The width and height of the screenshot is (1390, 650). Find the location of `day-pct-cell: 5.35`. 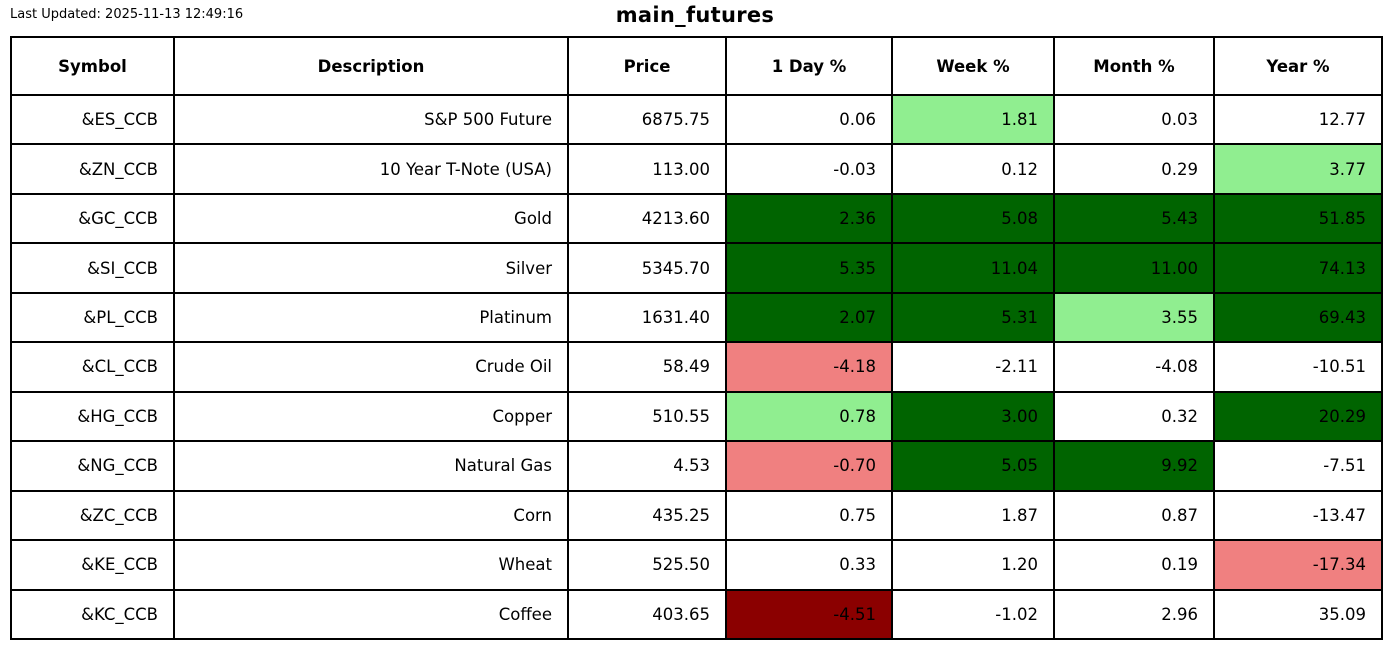

day-pct-cell: 5.35 is located at coordinates (809, 268).